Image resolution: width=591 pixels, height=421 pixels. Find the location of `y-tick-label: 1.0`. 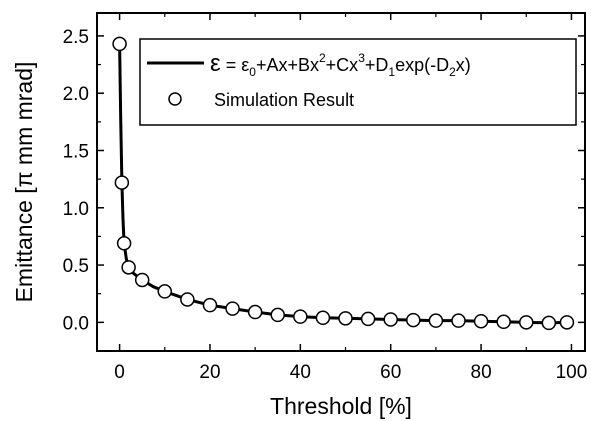

y-tick-label: 1.0 is located at coordinates (76, 209).